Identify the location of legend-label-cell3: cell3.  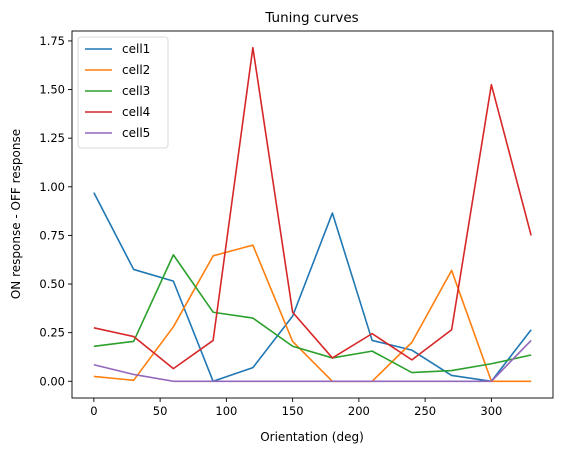
(136, 91).